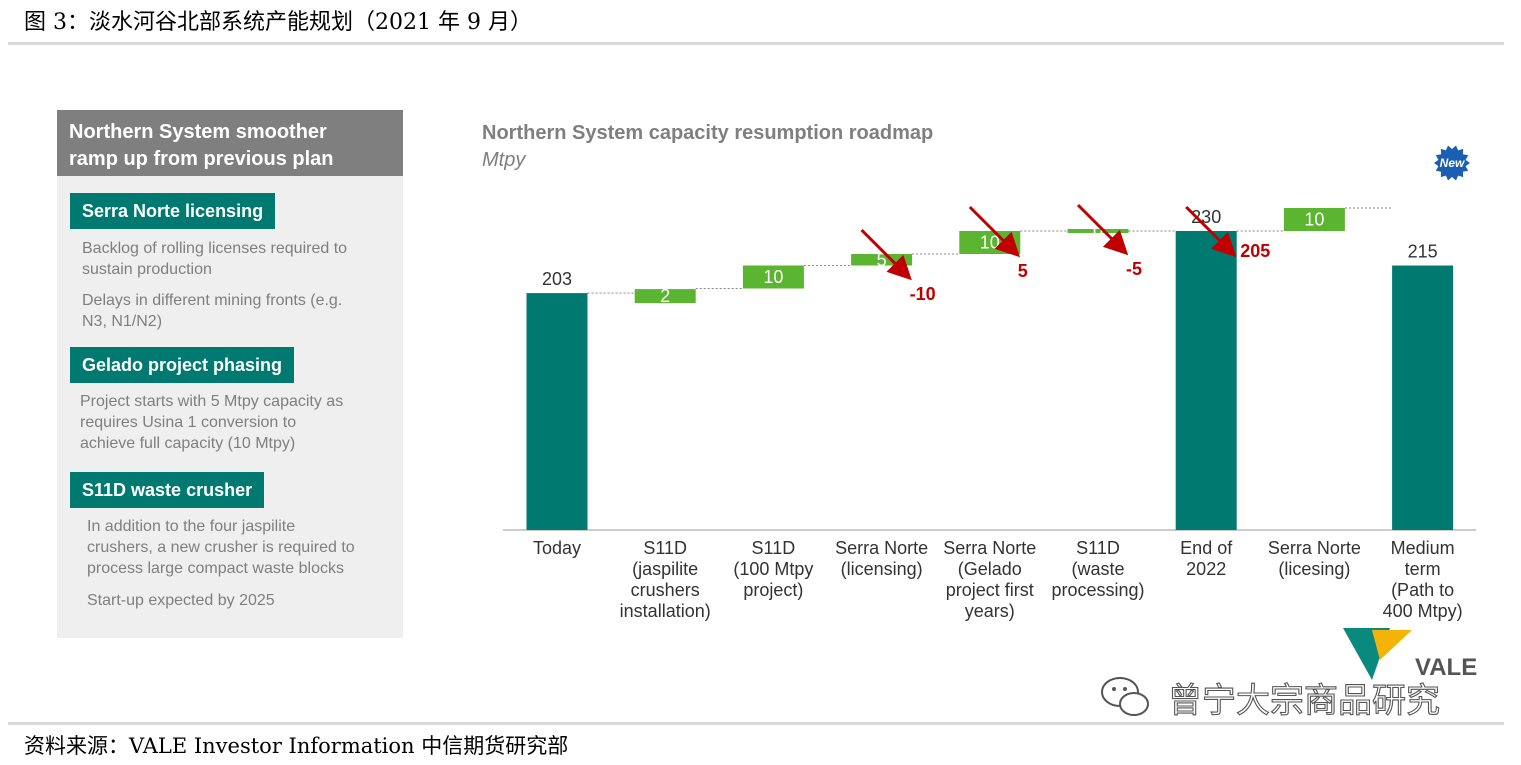  I want to click on paragraph-line: sustain production, so click(147, 269).